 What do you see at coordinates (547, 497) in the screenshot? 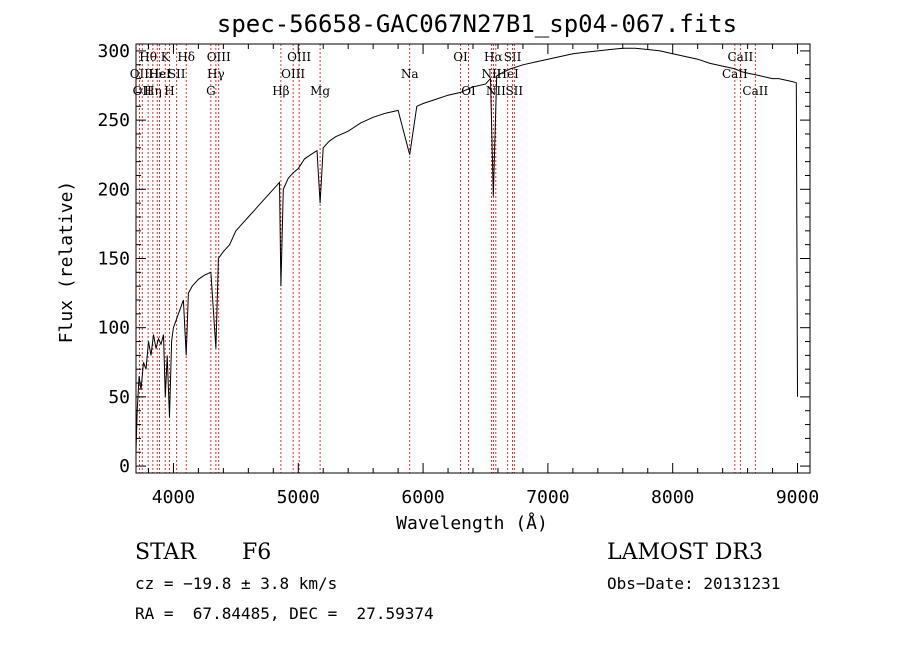
I see `x-tick-label: 7000` at bounding box center [547, 497].